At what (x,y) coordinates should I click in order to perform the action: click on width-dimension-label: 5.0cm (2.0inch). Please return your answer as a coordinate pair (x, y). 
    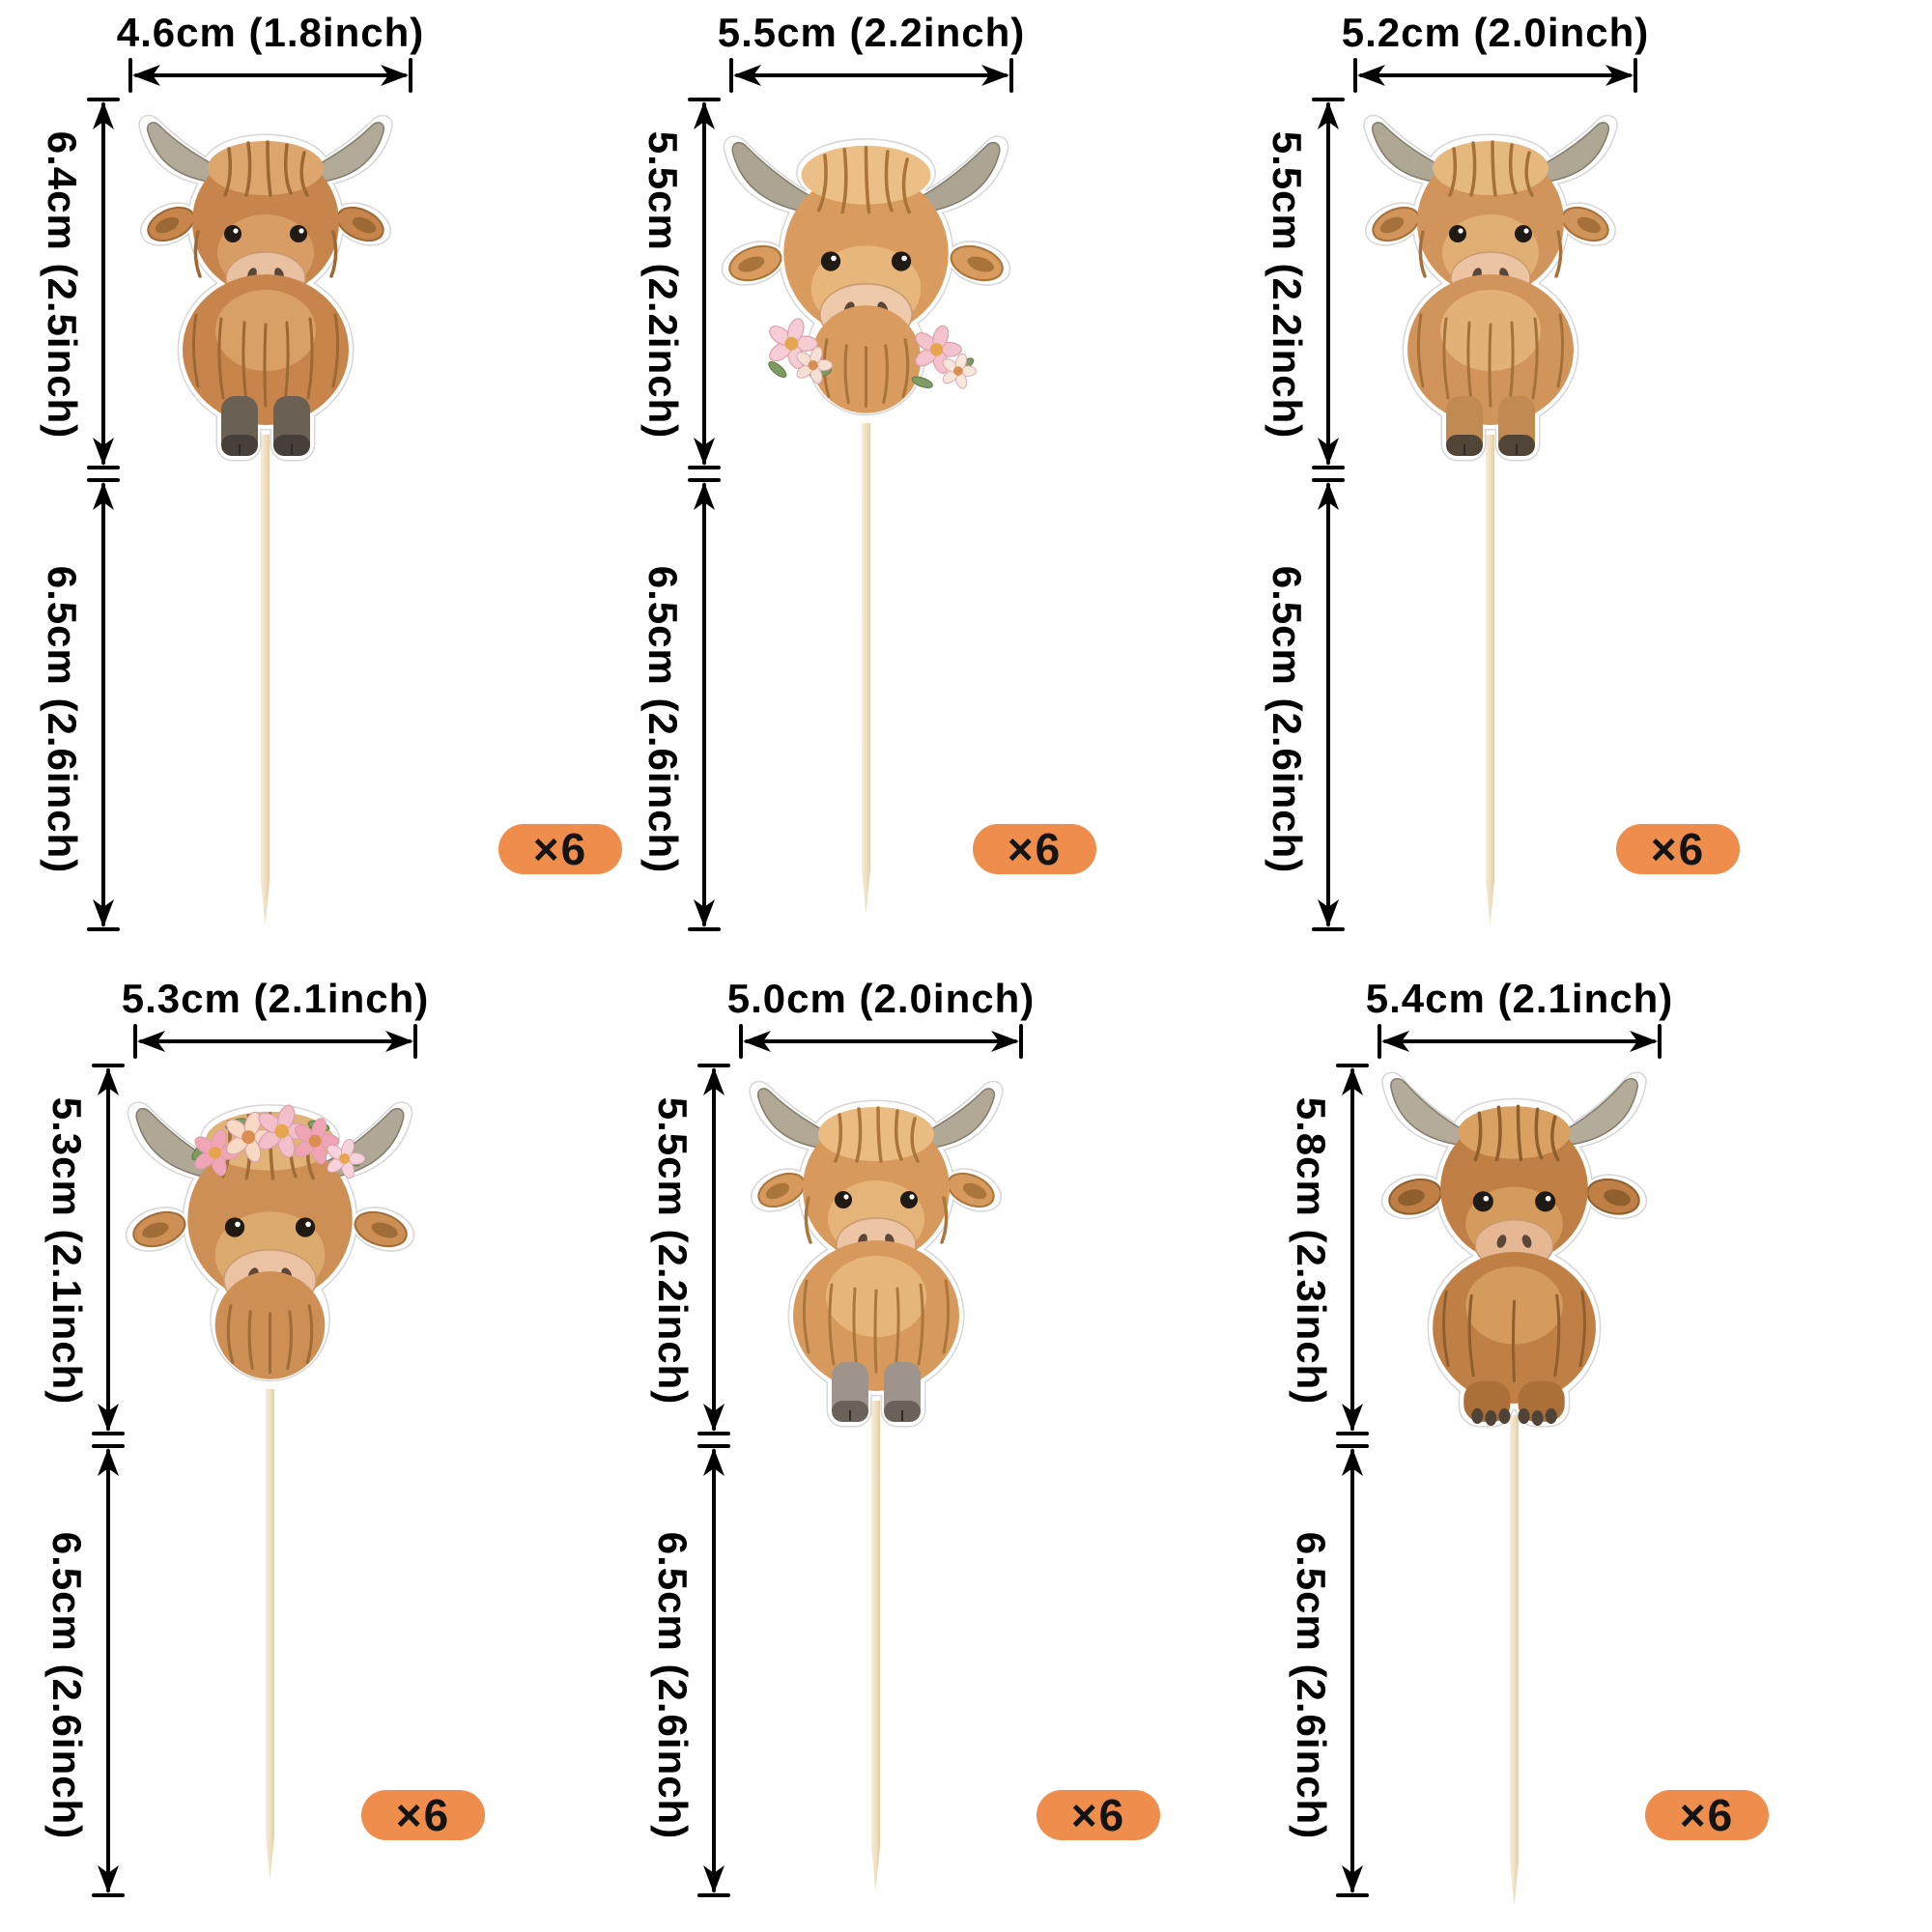
    Looking at the image, I should click on (881, 998).